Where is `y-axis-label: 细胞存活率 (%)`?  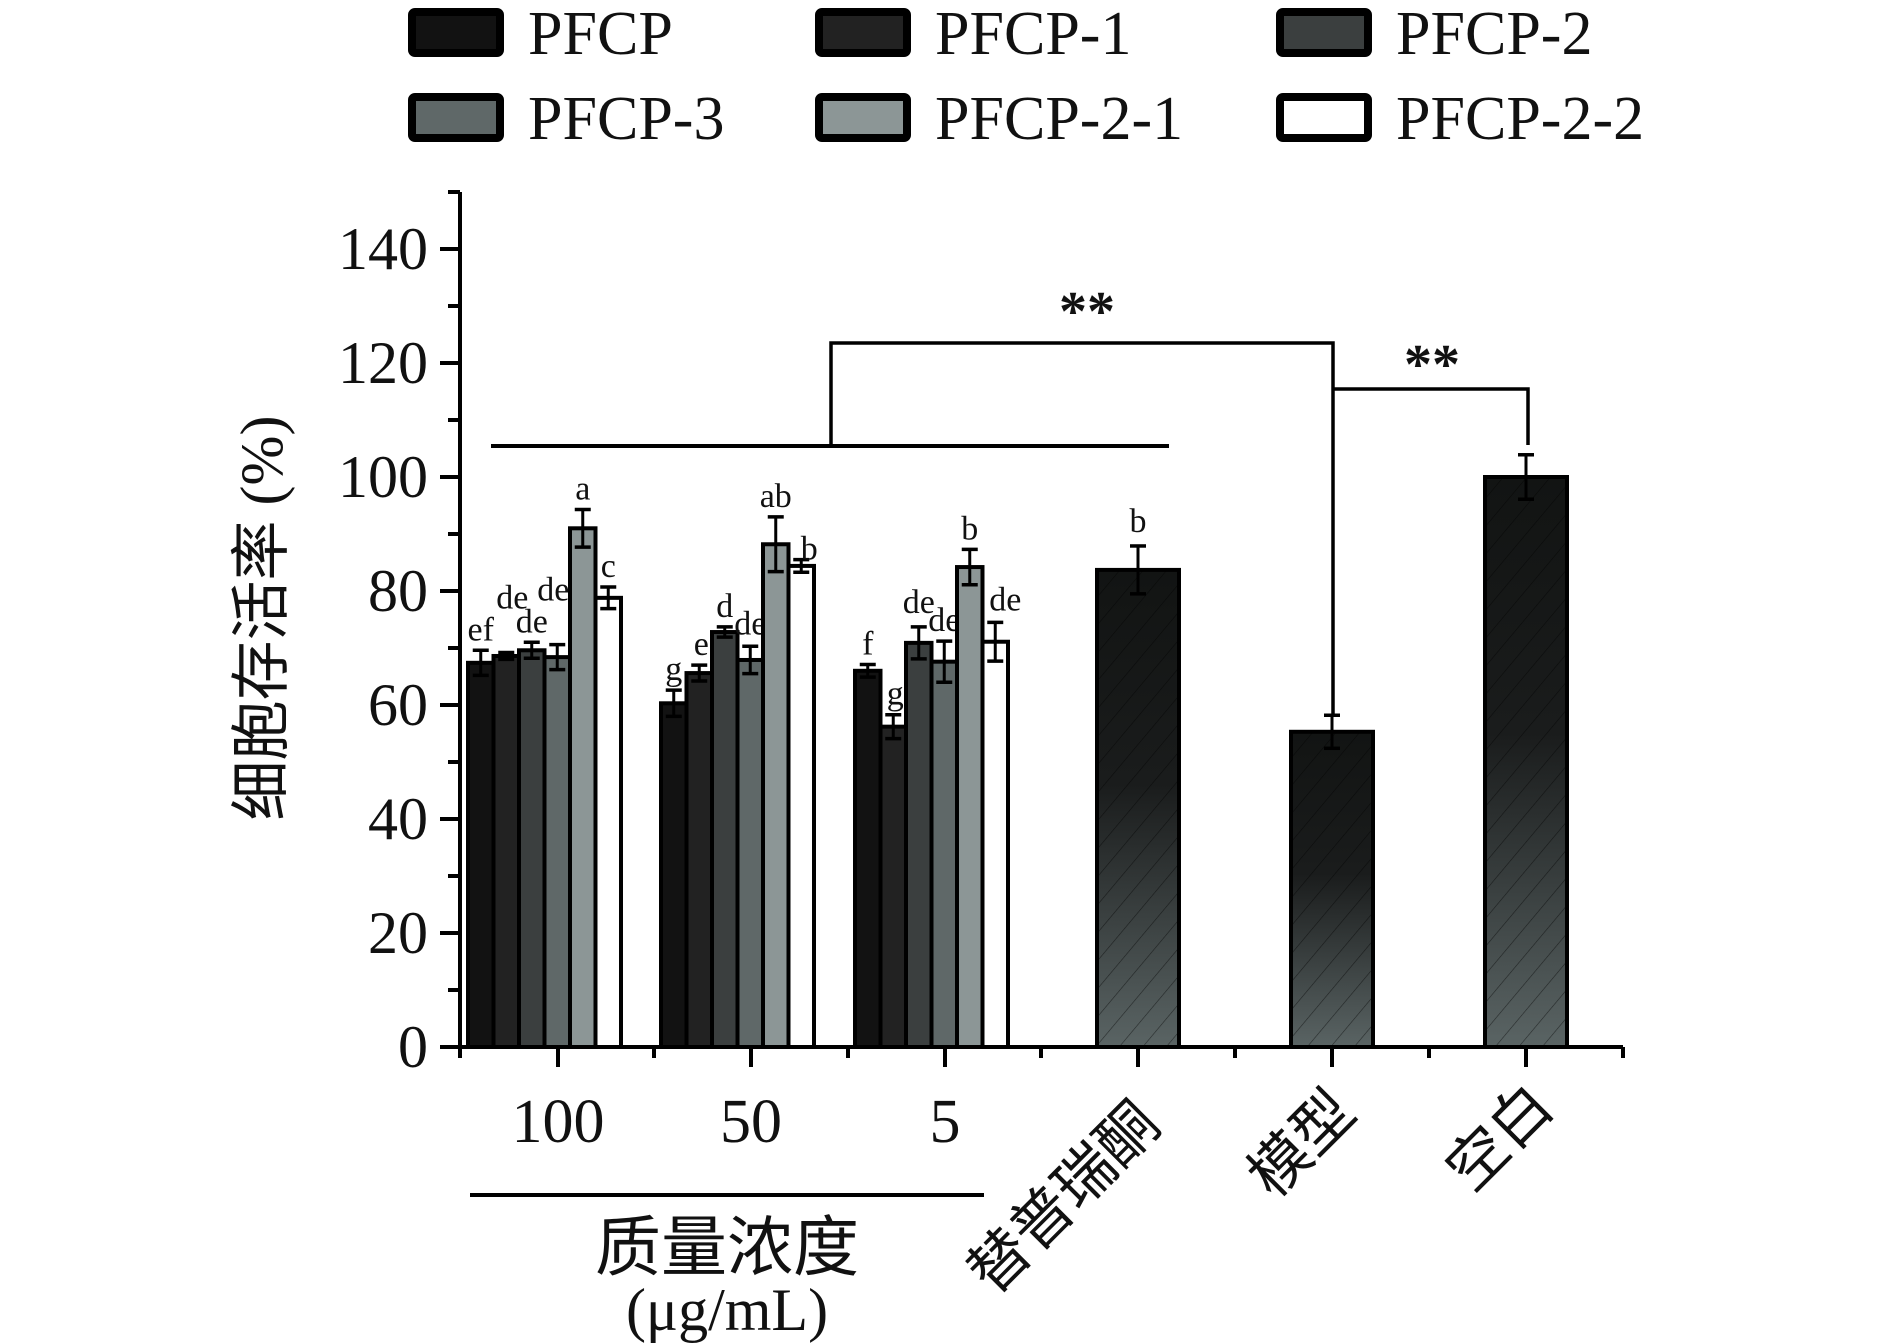
y-axis-label: 细胞存活率 (%) is located at coordinates (262, 618).